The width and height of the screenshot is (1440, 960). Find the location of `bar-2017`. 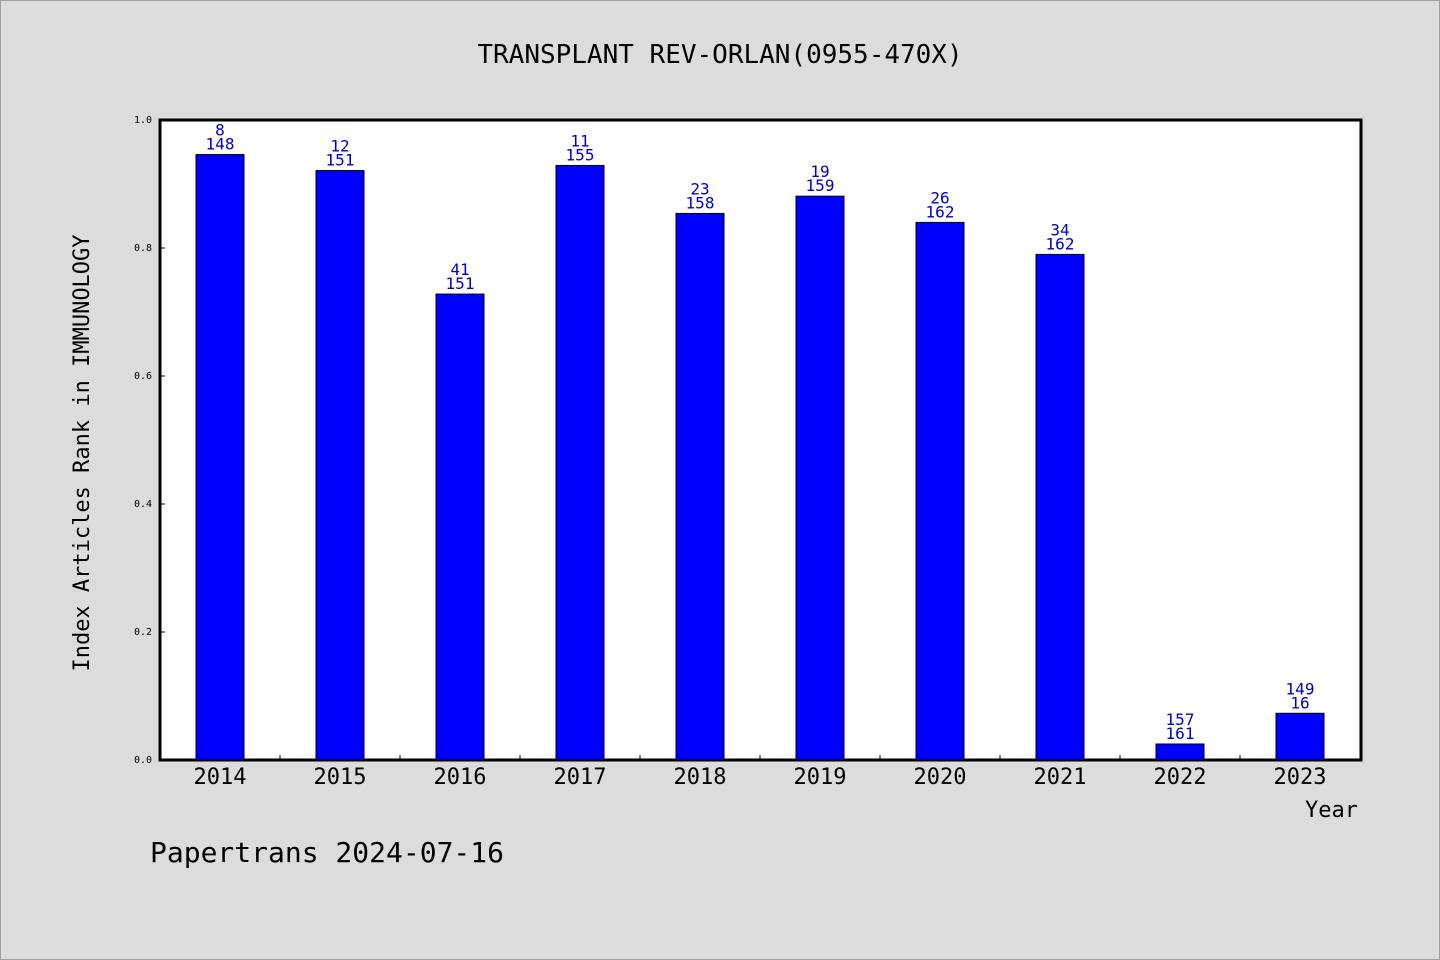

bar-2017 is located at coordinates (580, 462).